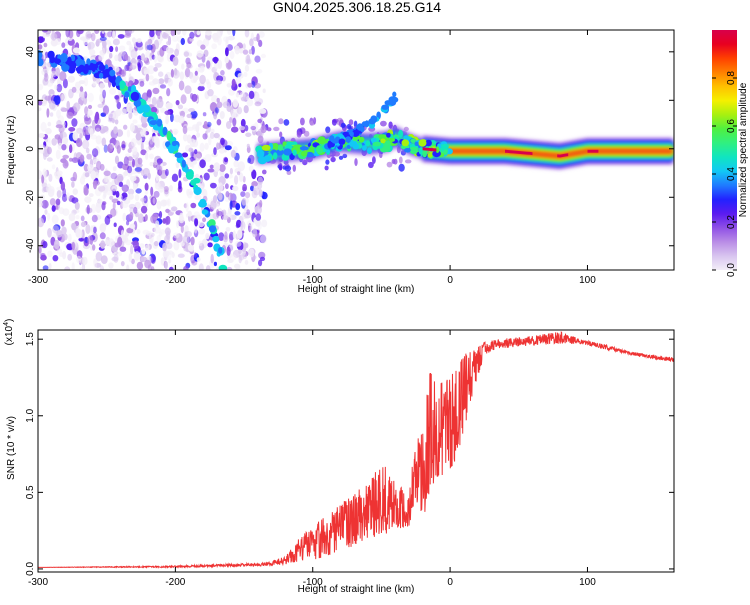 The image size is (750, 605). Describe the element at coordinates (30, 100) in the screenshot. I see `spec-y-tick-label: 20` at that location.